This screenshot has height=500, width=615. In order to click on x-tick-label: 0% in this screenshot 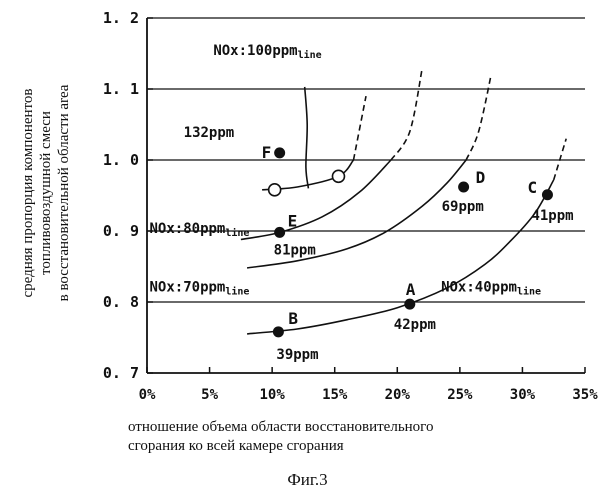, I will do `click(147, 395)`.